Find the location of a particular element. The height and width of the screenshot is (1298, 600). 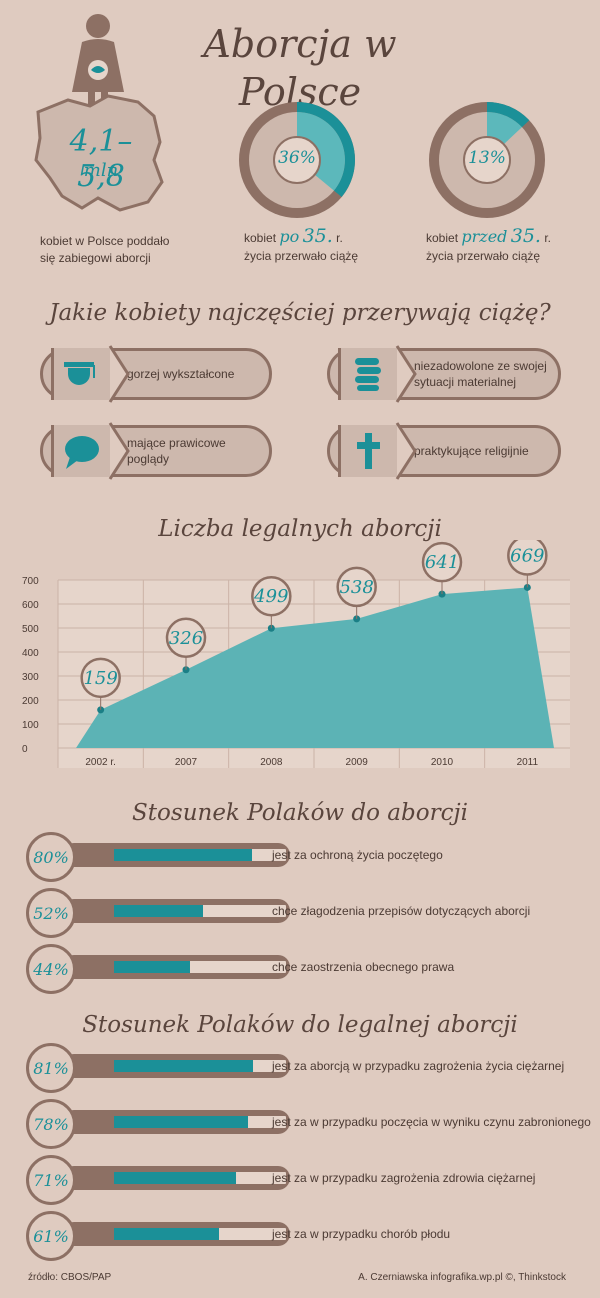

donut1-suffix: r. is located at coordinates (339, 238).